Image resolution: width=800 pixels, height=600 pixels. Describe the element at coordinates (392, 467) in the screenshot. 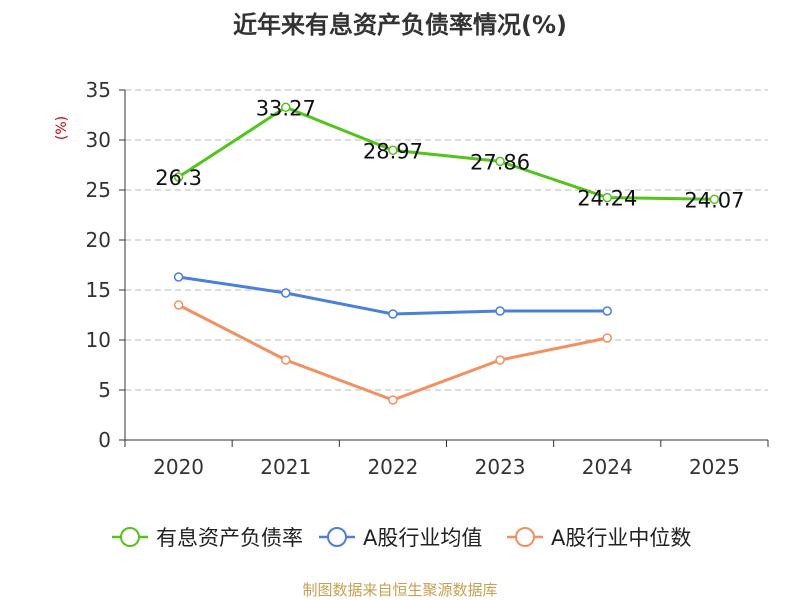

I see `x-tick-label: 2022` at that location.